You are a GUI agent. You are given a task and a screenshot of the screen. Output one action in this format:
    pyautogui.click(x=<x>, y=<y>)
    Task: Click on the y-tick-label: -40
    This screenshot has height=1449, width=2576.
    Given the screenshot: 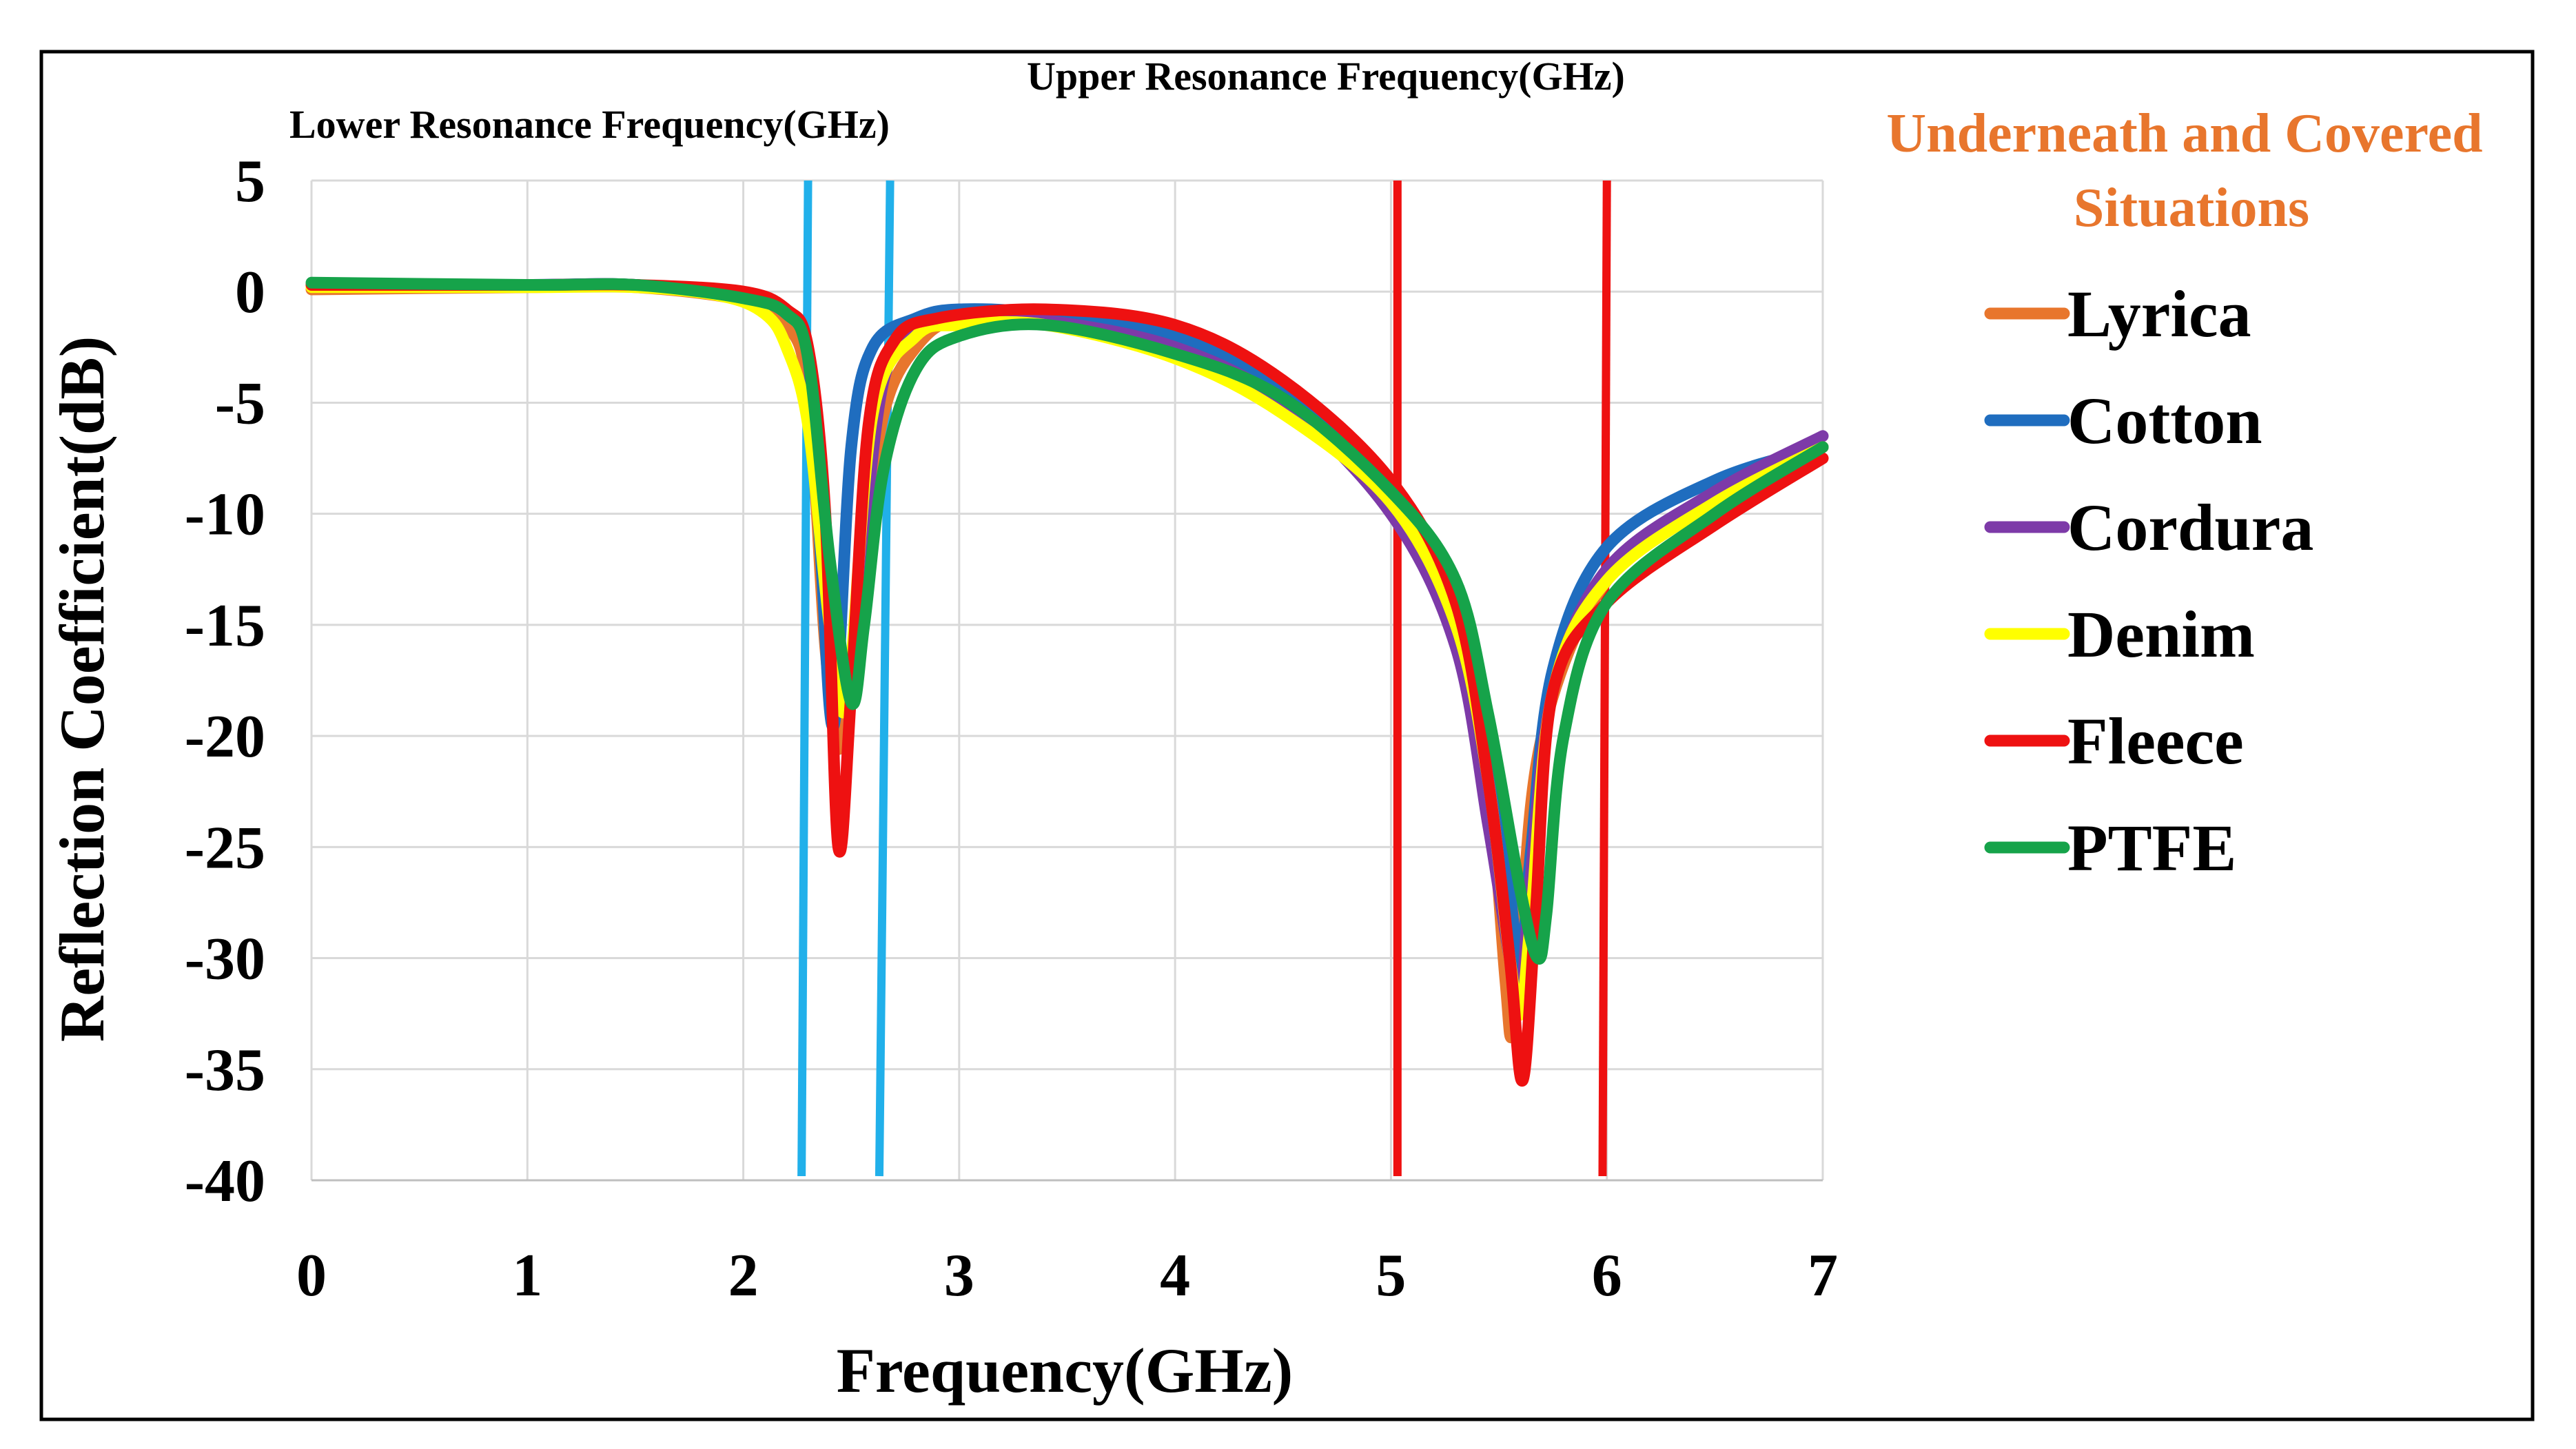 What is the action you would take?
    pyautogui.click(x=225, y=1181)
    